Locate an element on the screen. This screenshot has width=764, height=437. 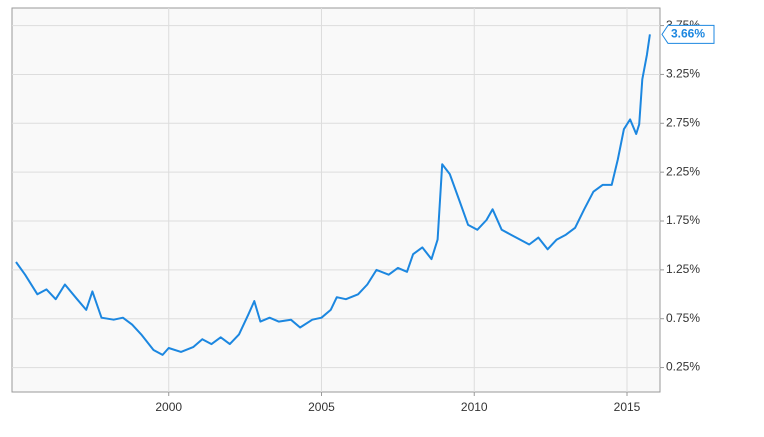
x-tick-label: 2000 is located at coordinates (168, 407).